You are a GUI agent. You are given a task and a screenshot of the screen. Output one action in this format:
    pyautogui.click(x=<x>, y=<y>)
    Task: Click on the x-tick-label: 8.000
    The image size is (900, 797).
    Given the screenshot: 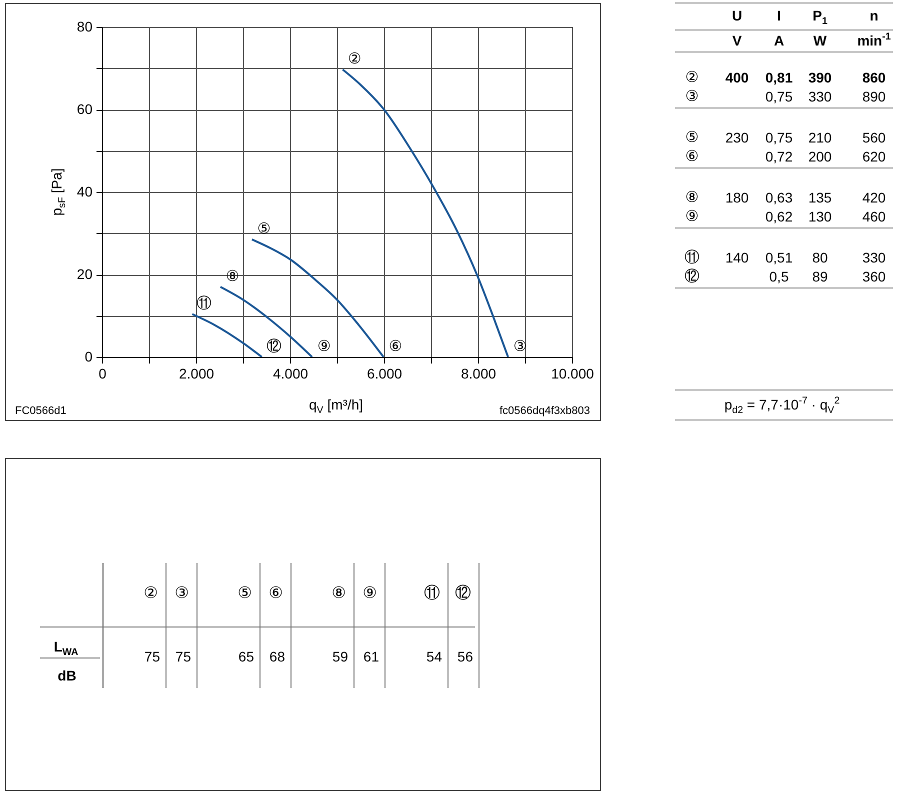 What is the action you would take?
    pyautogui.click(x=478, y=374)
    